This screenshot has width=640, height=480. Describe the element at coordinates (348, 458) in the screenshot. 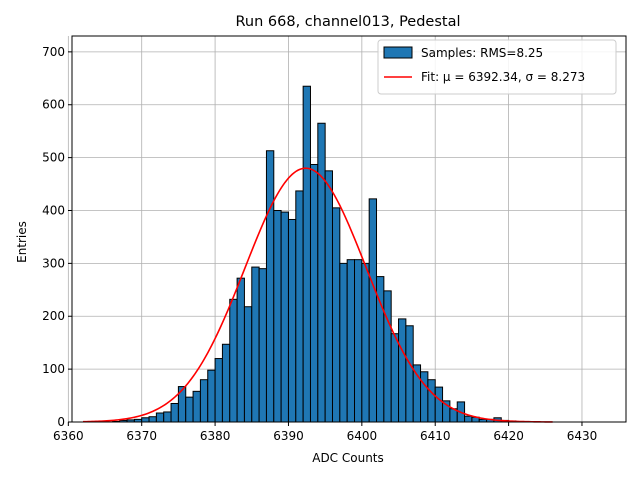

I see `x-axis-label: ADC Counts` at that location.